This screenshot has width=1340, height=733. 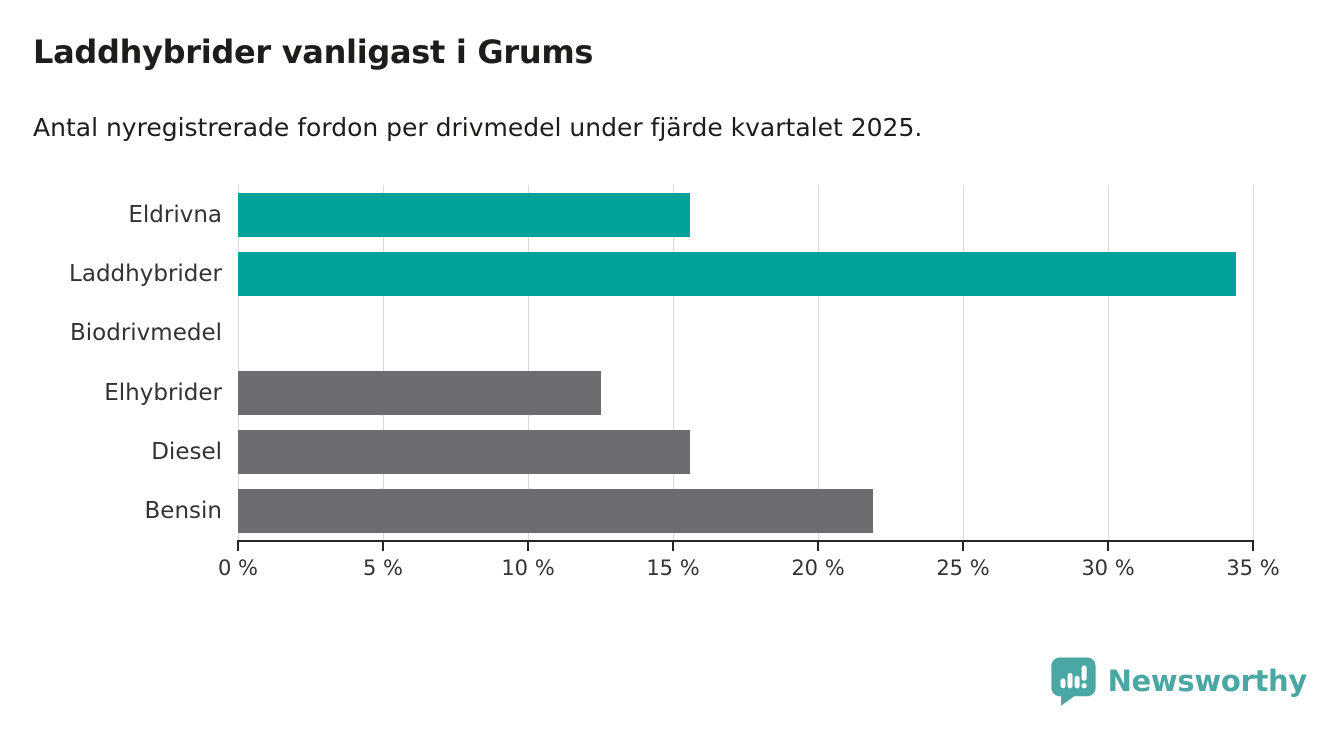 What do you see at coordinates (818, 568) in the screenshot?
I see `axis-tick-label: 20 %` at bounding box center [818, 568].